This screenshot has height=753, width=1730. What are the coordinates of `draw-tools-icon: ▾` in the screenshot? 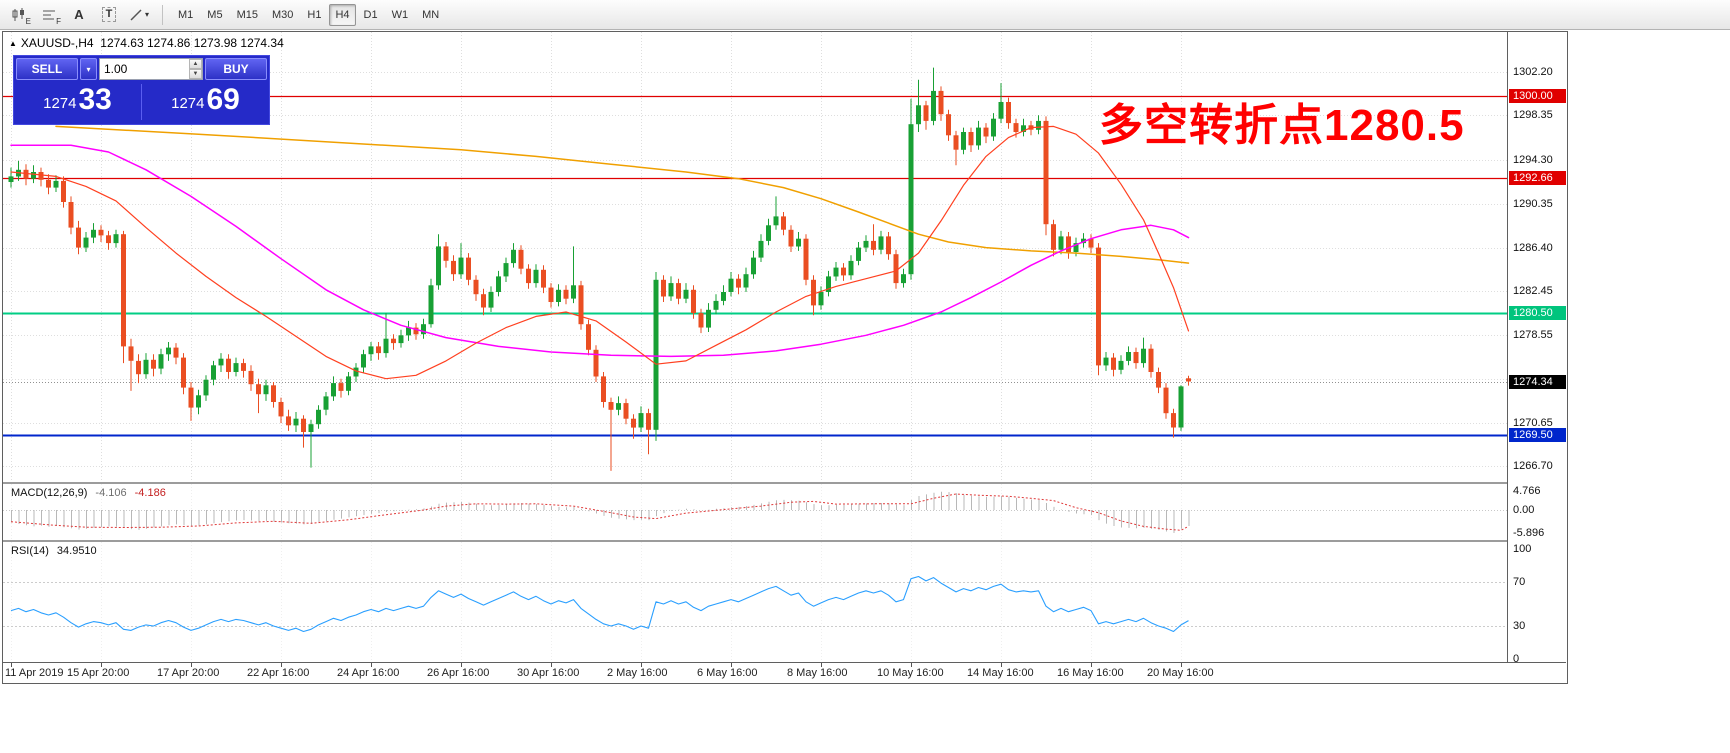 It's located at (139, 15).